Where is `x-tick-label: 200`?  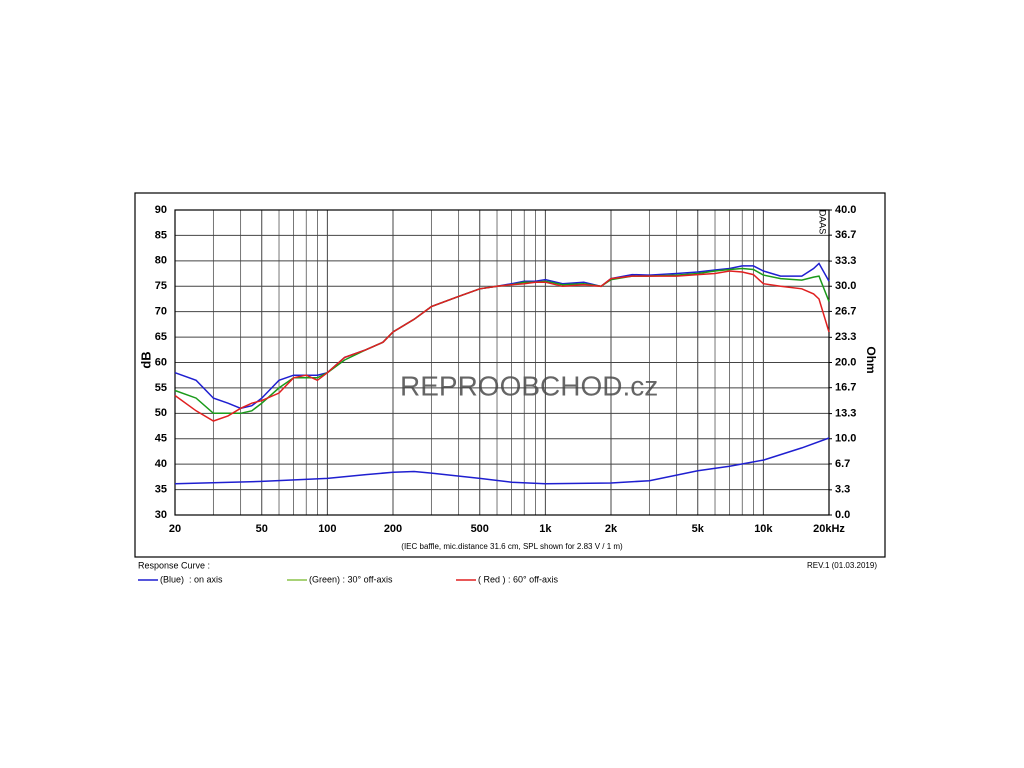 x-tick-label: 200 is located at coordinates (393, 529).